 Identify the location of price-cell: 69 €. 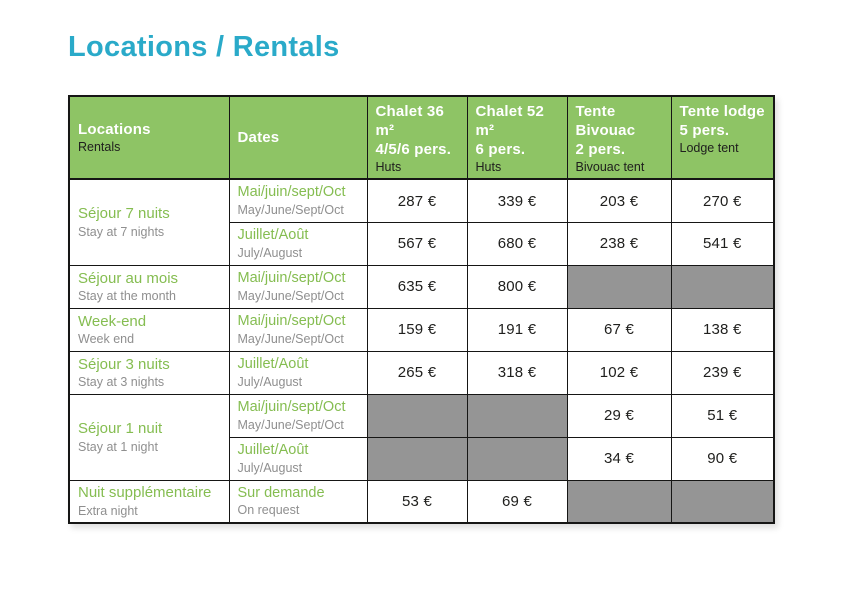
(517, 501).